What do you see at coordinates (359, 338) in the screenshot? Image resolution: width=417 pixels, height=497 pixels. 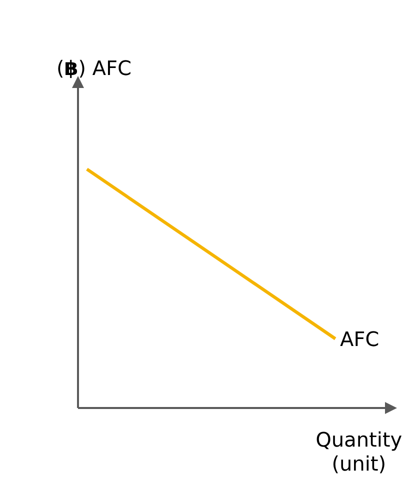 I see `series-label: AFC` at bounding box center [359, 338].